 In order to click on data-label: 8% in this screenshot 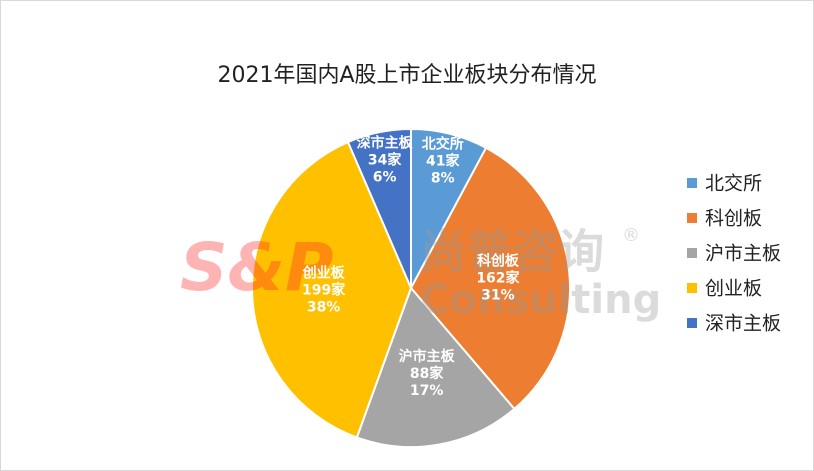, I will do `click(443, 179)`.